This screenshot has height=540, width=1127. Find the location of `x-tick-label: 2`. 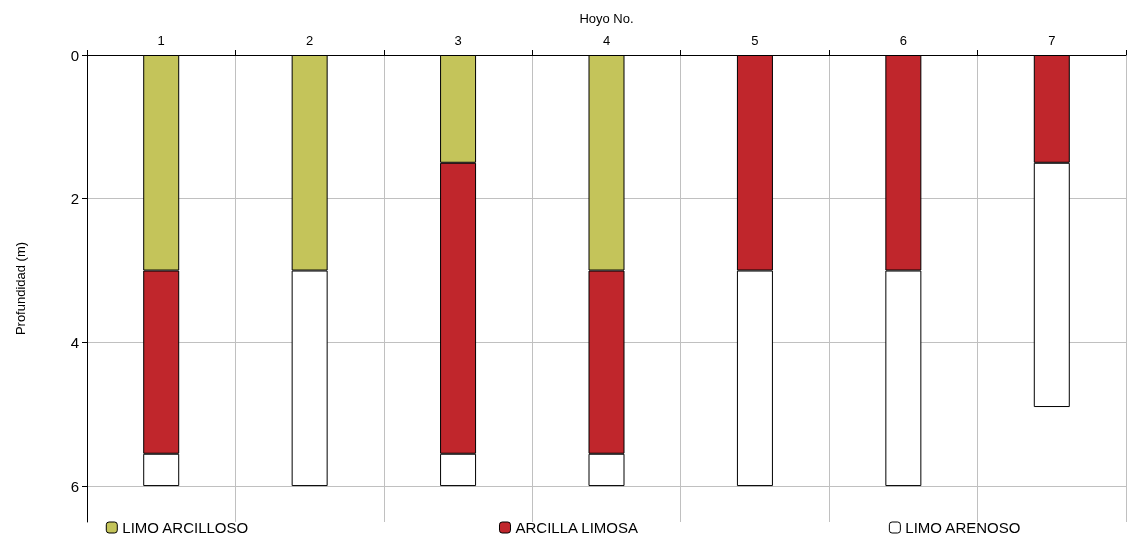

x-tick-label: 2 is located at coordinates (310, 40).